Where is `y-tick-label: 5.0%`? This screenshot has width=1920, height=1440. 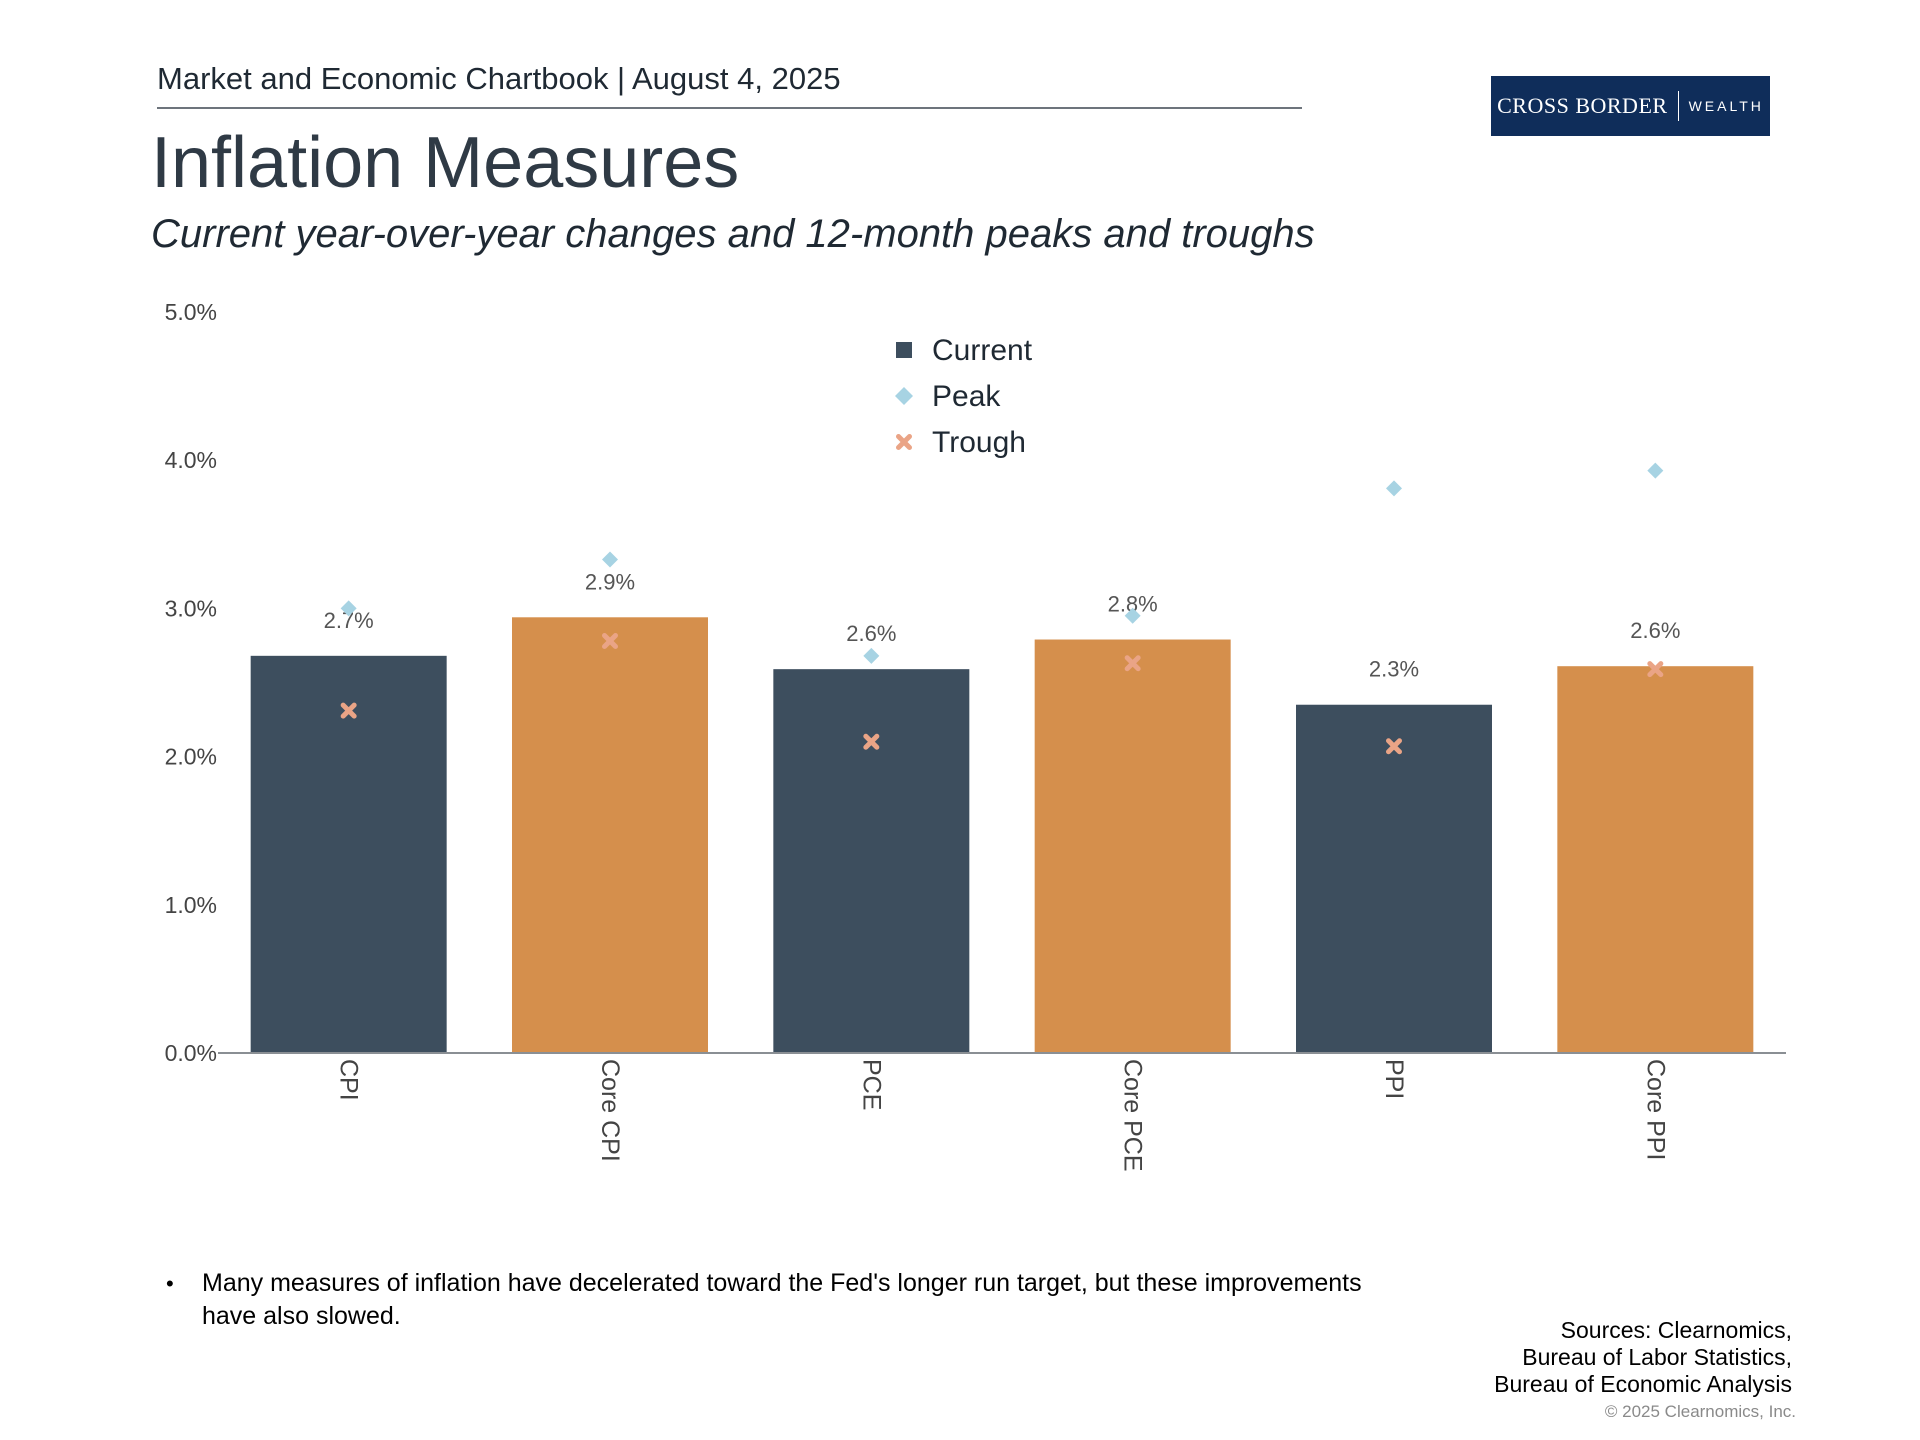 y-tick-label: 5.0% is located at coordinates (191, 312).